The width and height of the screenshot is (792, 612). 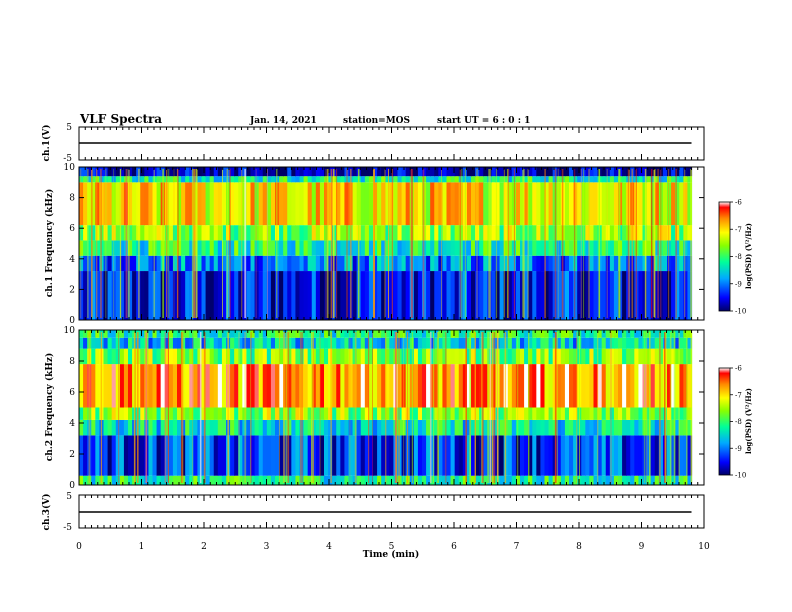 What do you see at coordinates (724, 256) in the screenshot?
I see `ch1-colorbar-gradient` at bounding box center [724, 256].